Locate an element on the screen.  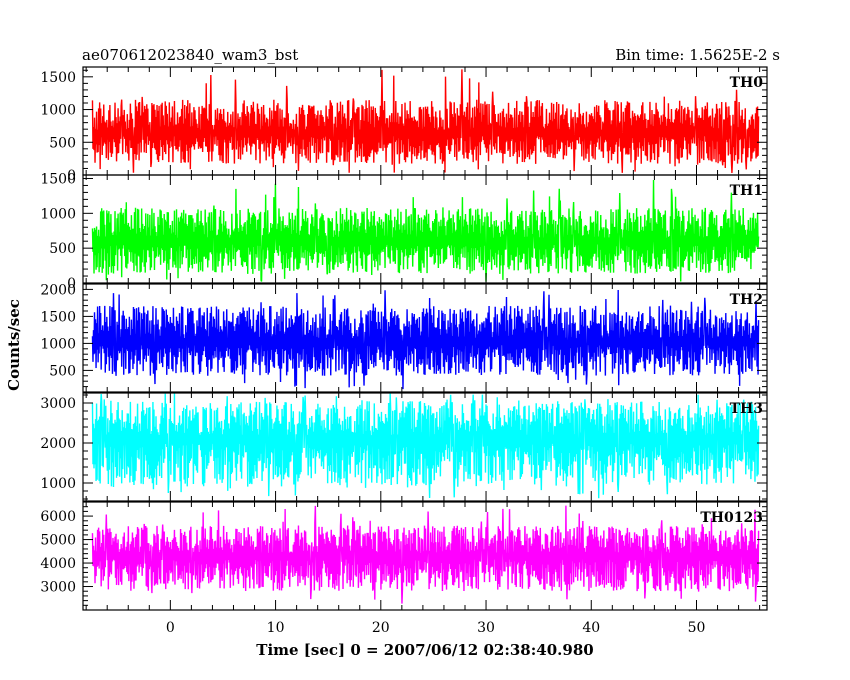
figure-title-right: Bin time: 1.5625E-2 s is located at coordinates (697, 55).